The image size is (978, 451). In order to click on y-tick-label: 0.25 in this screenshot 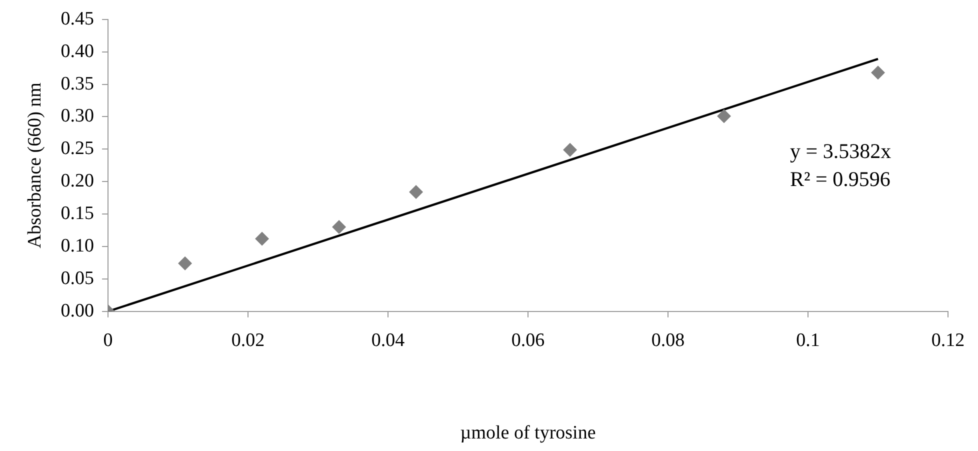, I will do `click(77, 149)`.